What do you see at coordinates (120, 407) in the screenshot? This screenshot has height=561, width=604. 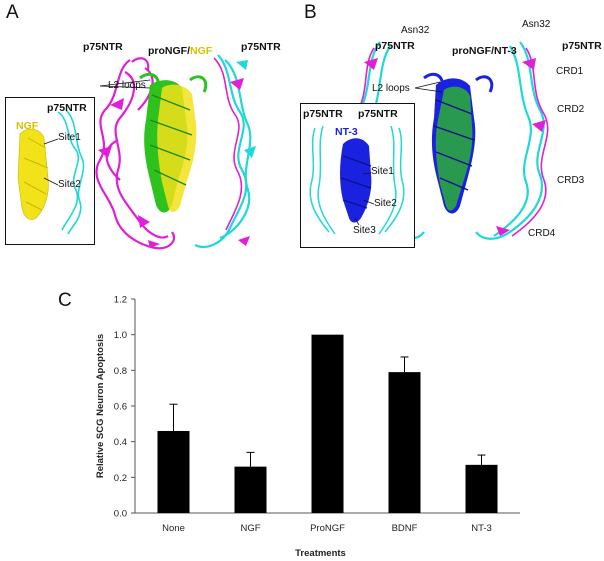 I see `y-tick-label: 0.6` at bounding box center [120, 407].